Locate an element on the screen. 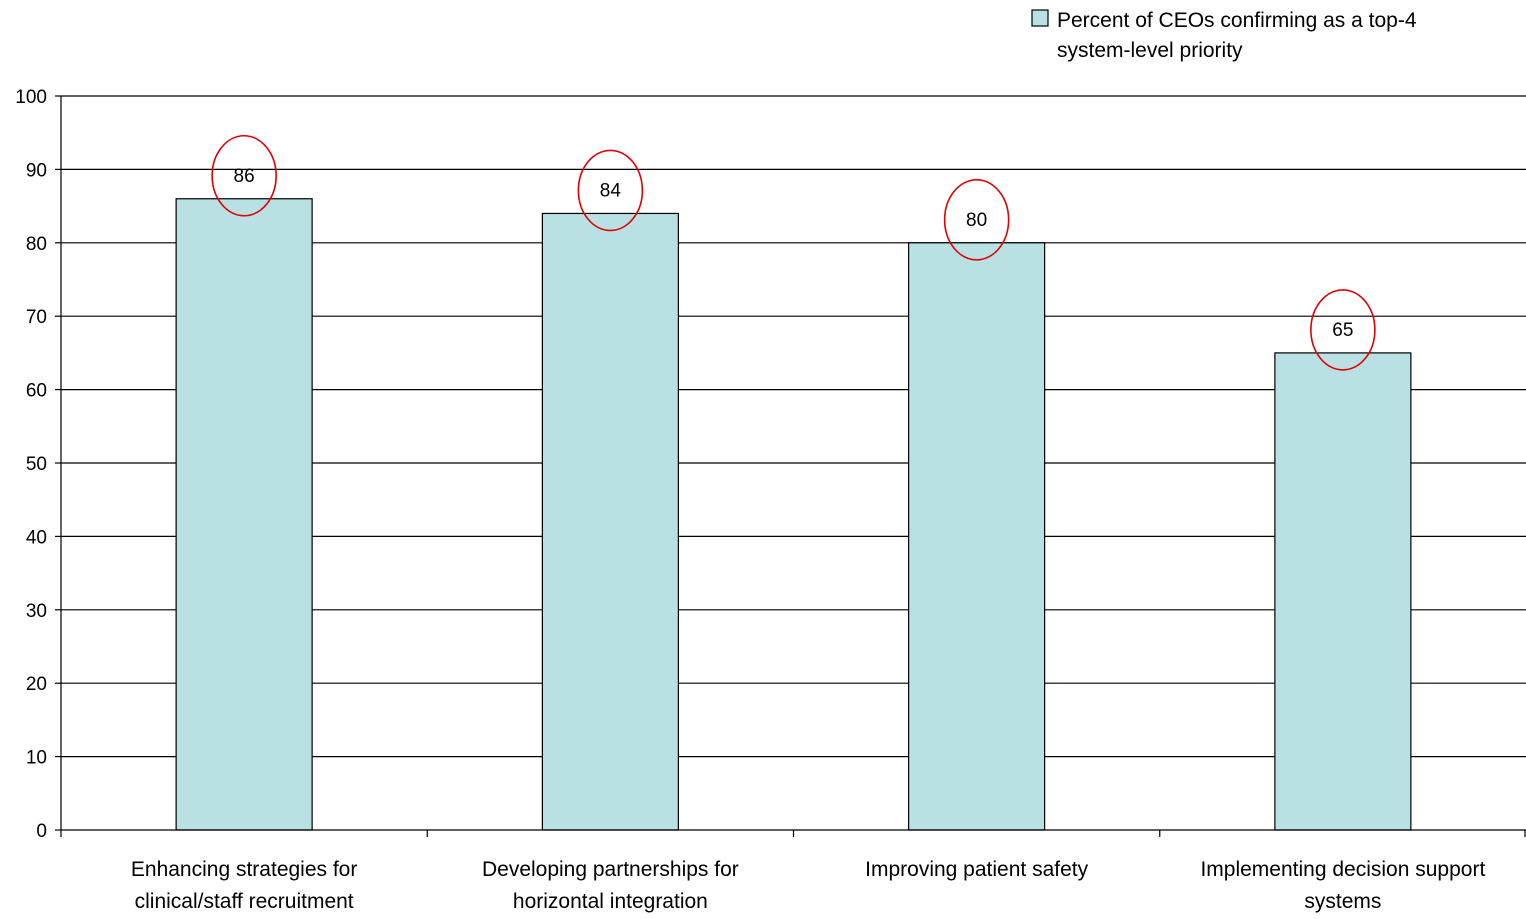 The height and width of the screenshot is (919, 1526). y-tick-label: 100 is located at coordinates (31, 97).